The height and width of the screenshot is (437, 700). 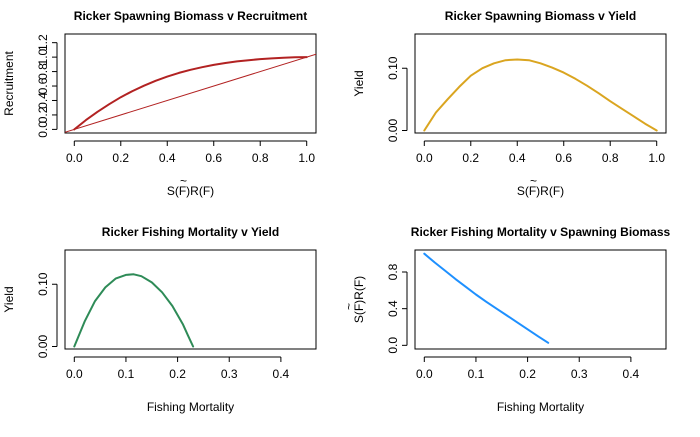 What do you see at coordinates (43, 114) in the screenshot?
I see `y-tick-label: 0.2` at bounding box center [43, 114].